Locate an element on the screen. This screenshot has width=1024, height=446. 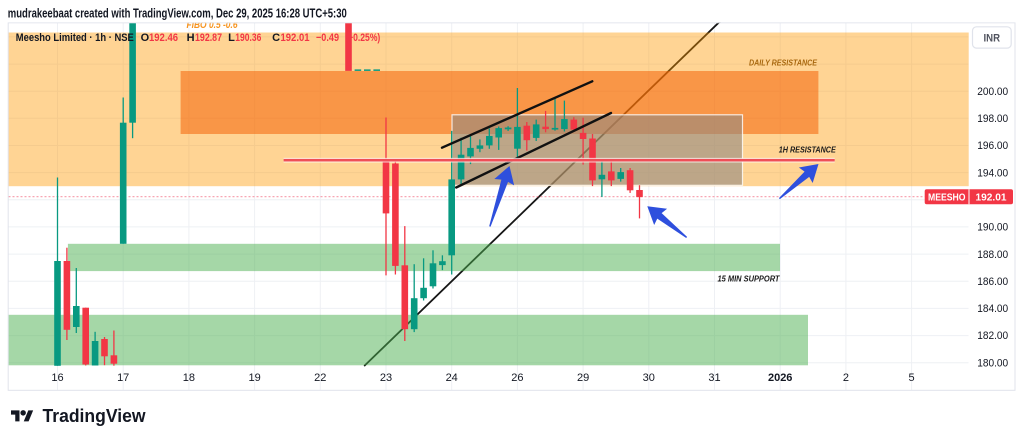
svg-text: 29 is located at coordinates (583, 378).